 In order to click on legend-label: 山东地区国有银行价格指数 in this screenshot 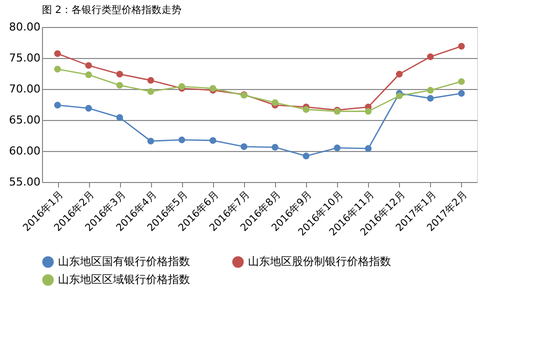, I will do `click(124, 261)`.